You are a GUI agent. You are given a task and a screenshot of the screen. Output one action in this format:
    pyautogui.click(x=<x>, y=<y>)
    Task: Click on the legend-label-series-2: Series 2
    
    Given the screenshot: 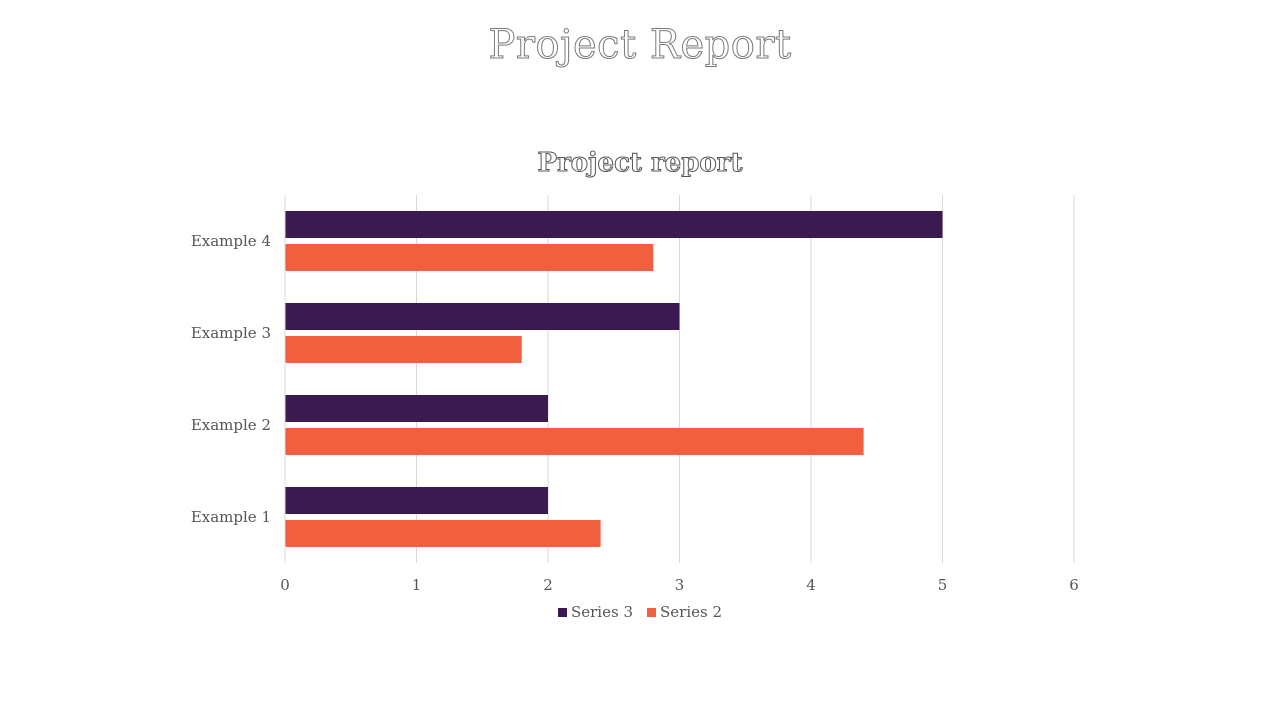 What is the action you would take?
    pyautogui.click(x=691, y=612)
    